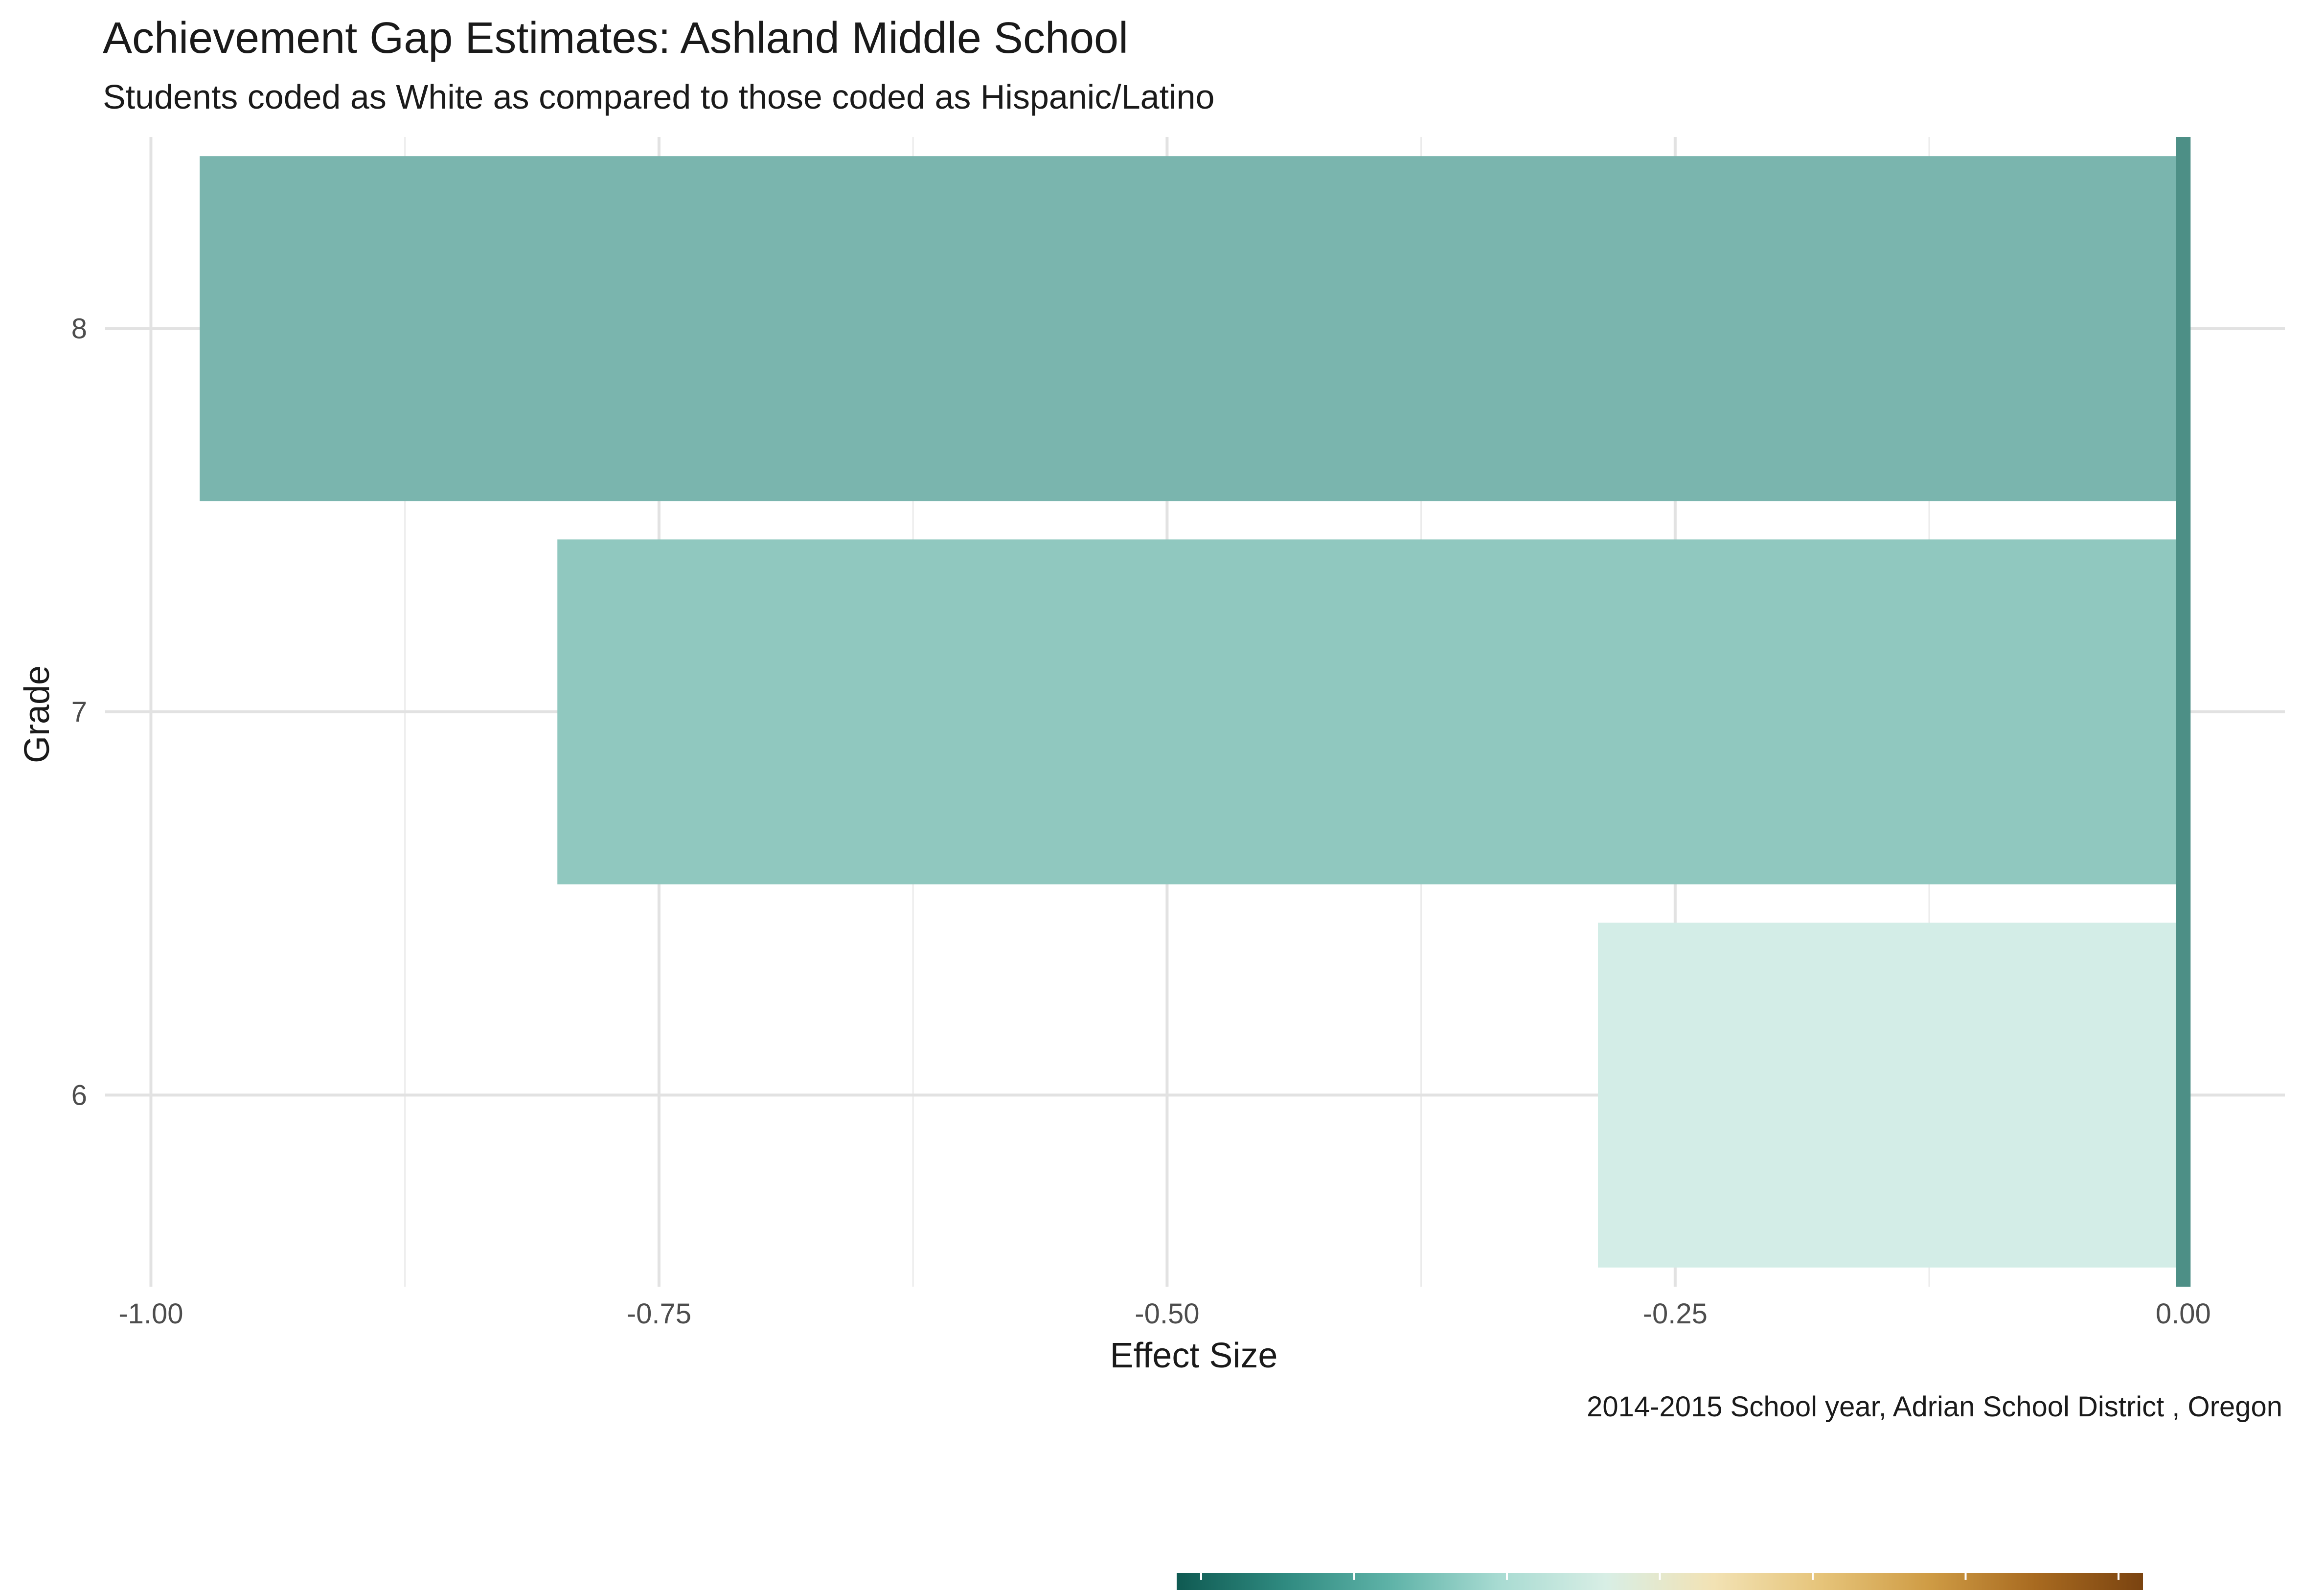  I want to click on colorbar-legend, so click(1660, 1582).